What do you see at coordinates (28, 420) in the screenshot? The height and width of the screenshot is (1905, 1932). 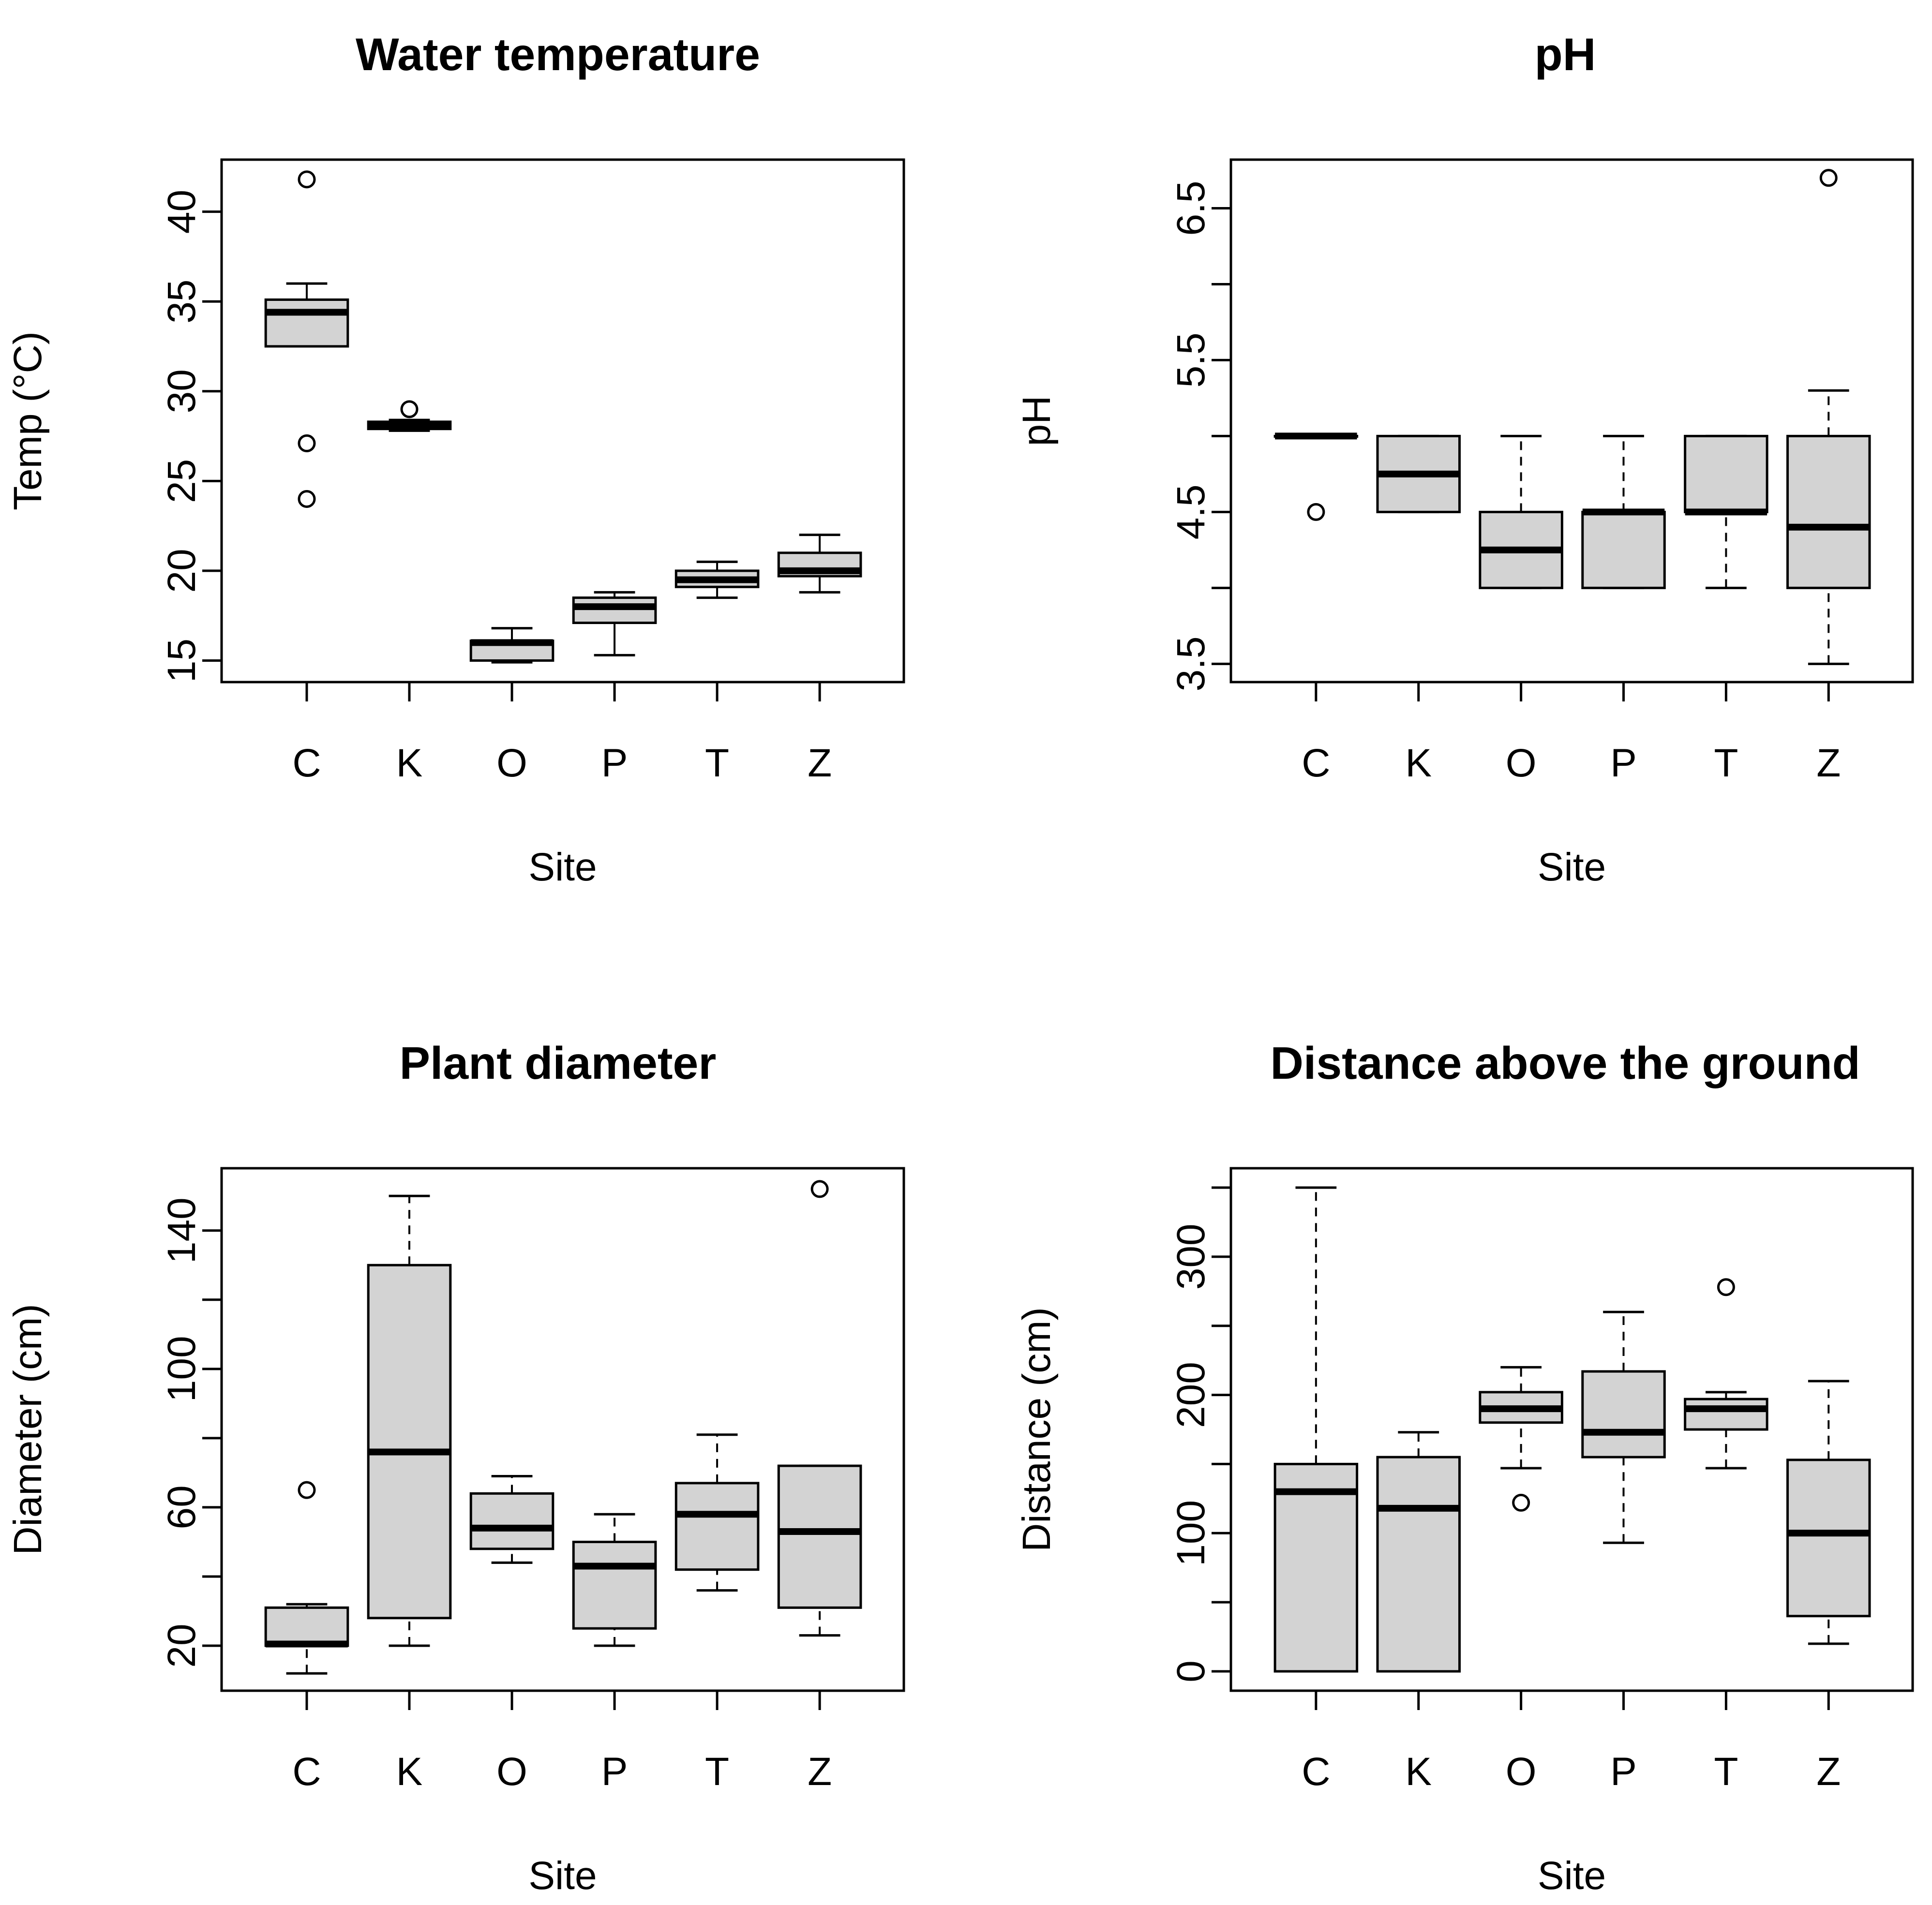 I see `y-axis-label: Temp (°C)` at bounding box center [28, 420].